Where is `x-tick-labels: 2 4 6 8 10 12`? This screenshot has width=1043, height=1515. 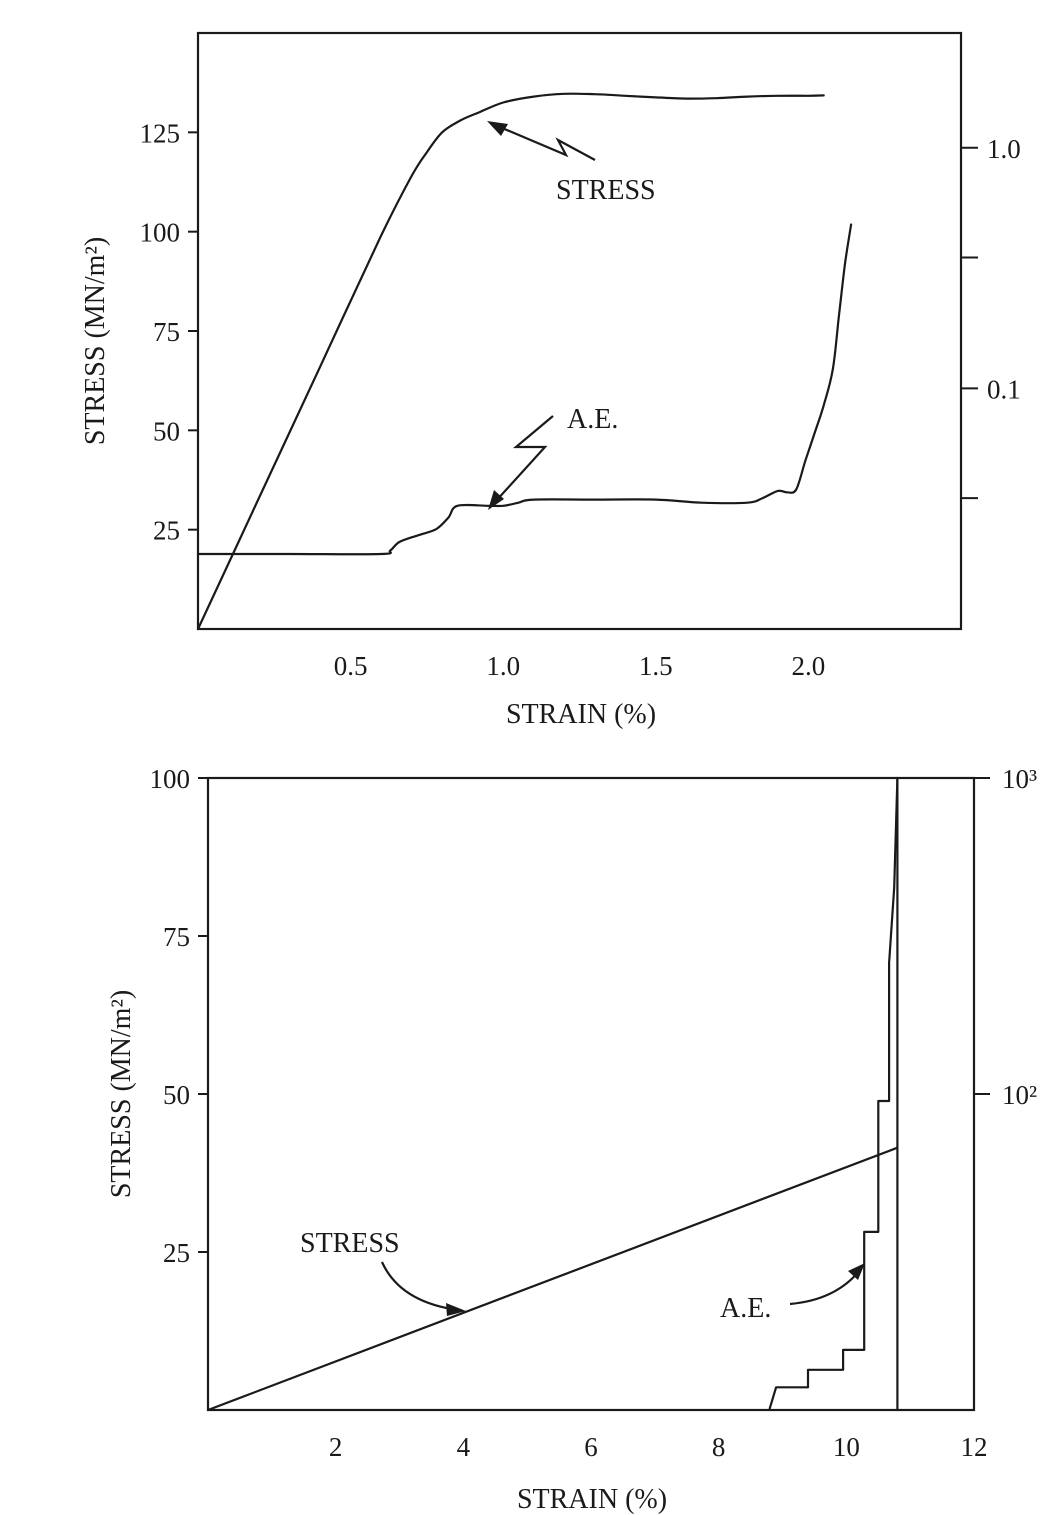
x-tick-labels: 2 4 6 8 10 12 is located at coordinates (658, 1447).